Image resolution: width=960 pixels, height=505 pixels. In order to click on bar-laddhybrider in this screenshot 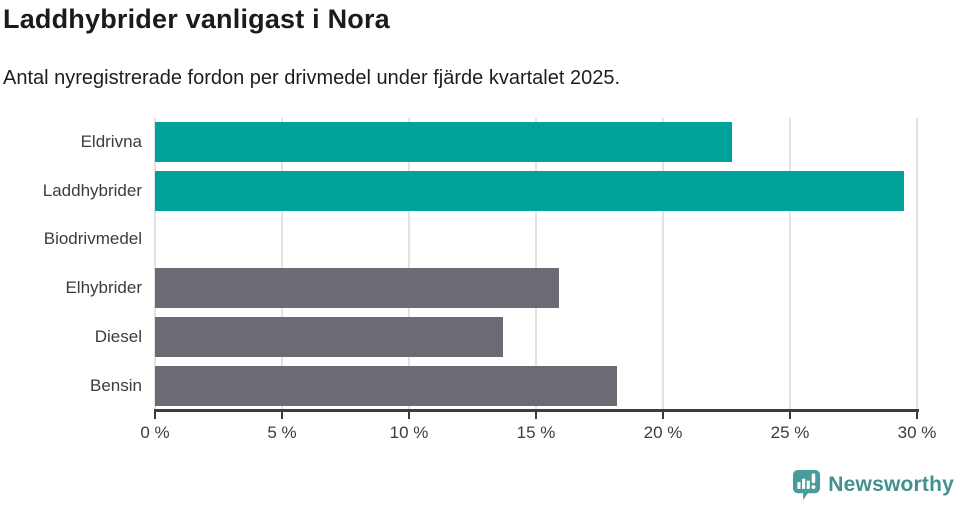, I will do `click(530, 190)`.